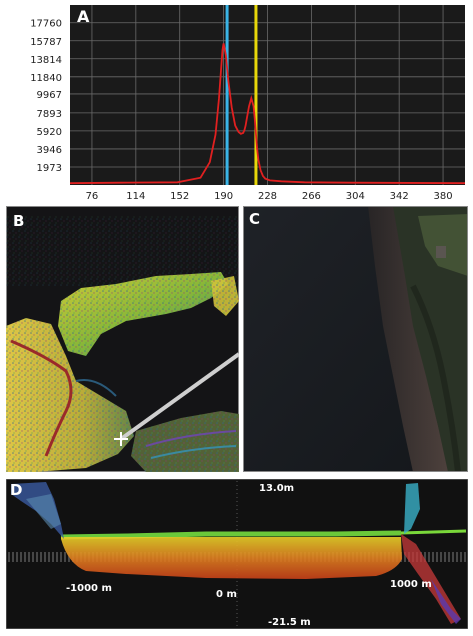  What do you see at coordinates (289, 622) in the screenshot?
I see `profile-bottom-label: -21.5 m` at bounding box center [289, 622].